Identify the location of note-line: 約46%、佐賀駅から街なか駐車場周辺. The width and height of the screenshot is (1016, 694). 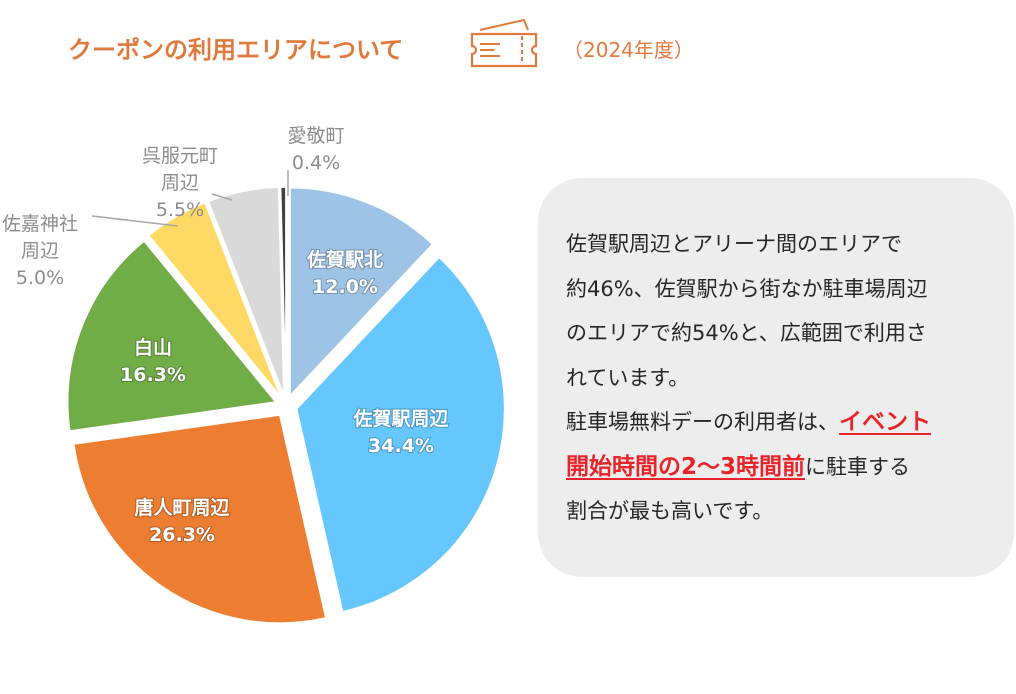
(747, 288).